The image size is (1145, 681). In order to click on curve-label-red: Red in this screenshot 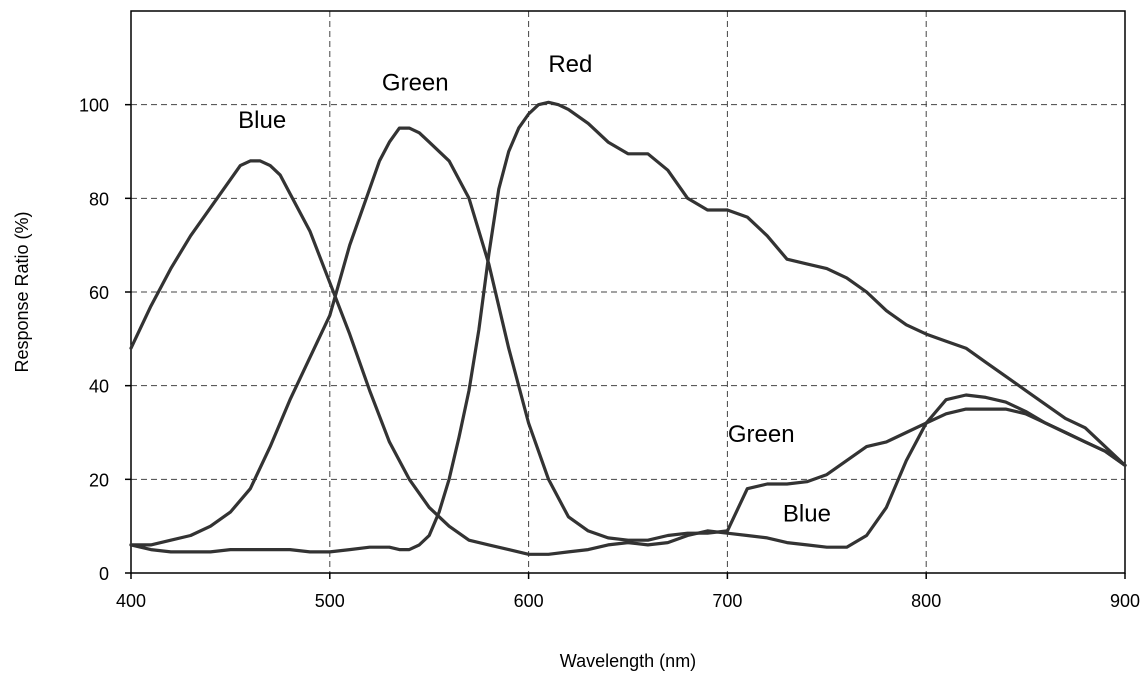, I will do `click(570, 64)`.